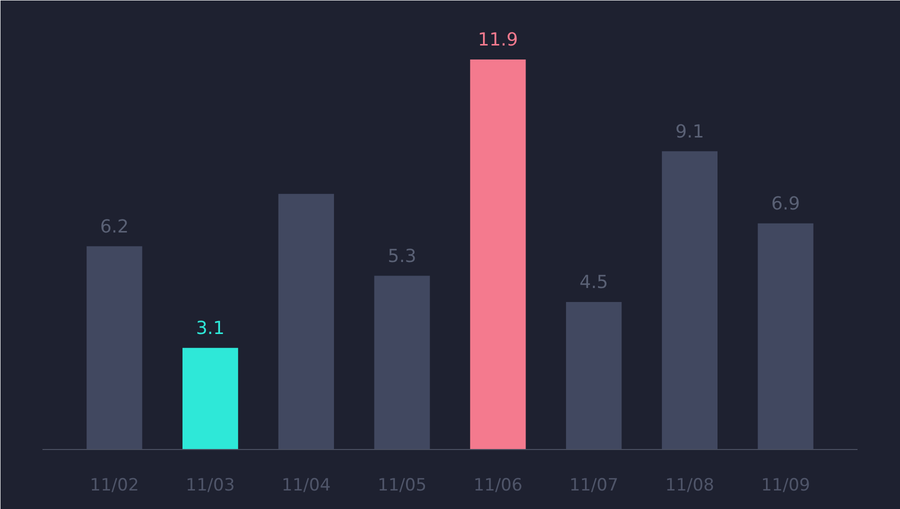  I want to click on x-tick-label: 11/08, so click(689, 486).